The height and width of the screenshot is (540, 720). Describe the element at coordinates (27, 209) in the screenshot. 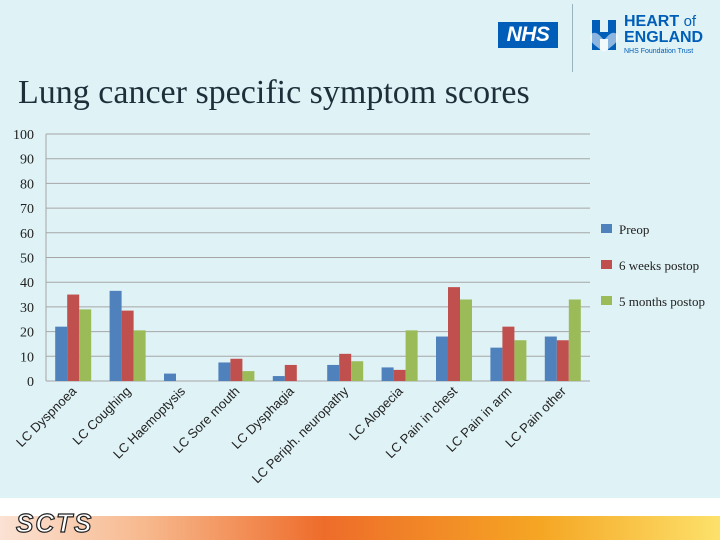

I see `y-tick-label: 70` at that location.